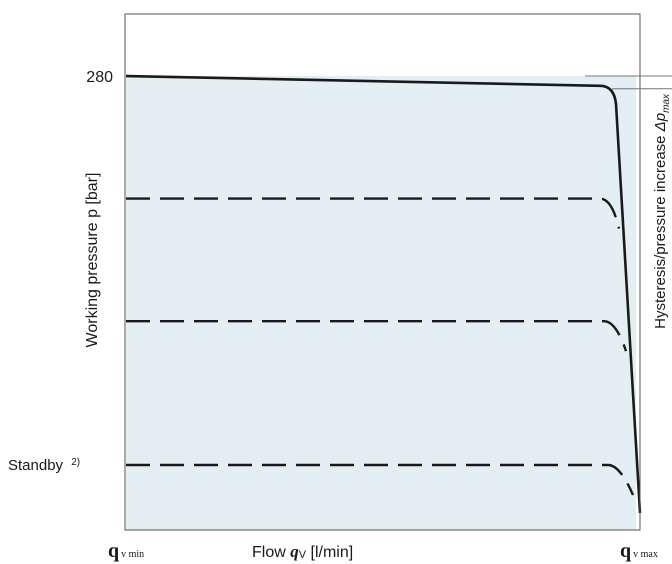 Image resolution: width=672 pixels, height=564 pixels. I want to click on right-axis-label: Hysteresis/pressure increase Δpmax, so click(662, 211).